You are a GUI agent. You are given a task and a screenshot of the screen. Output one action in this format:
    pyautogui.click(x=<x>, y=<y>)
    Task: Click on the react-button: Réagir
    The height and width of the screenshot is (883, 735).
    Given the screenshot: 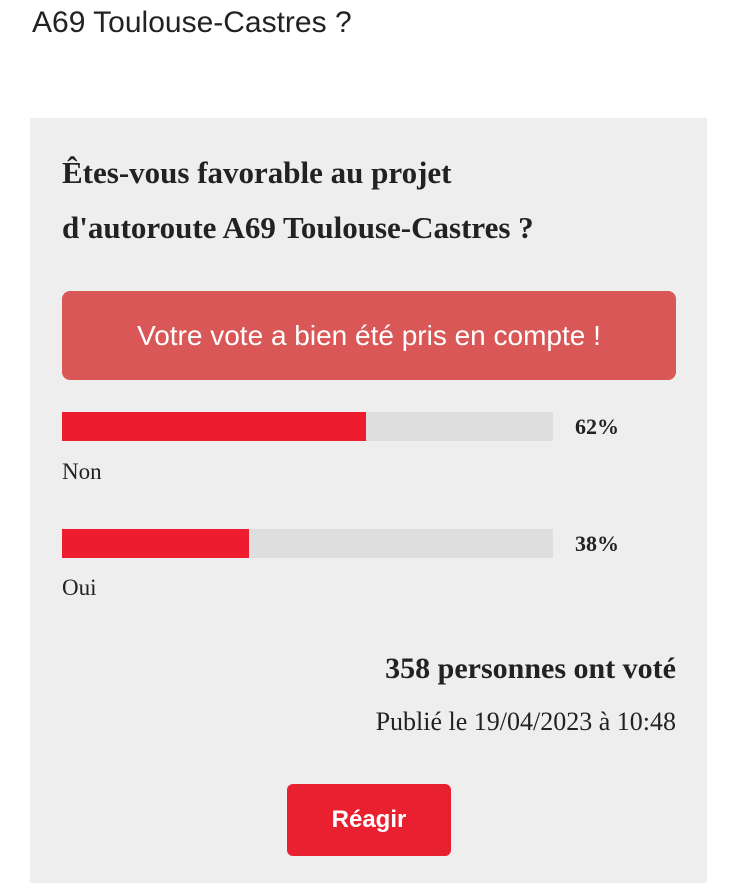 What is the action you would take?
    pyautogui.click(x=369, y=820)
    